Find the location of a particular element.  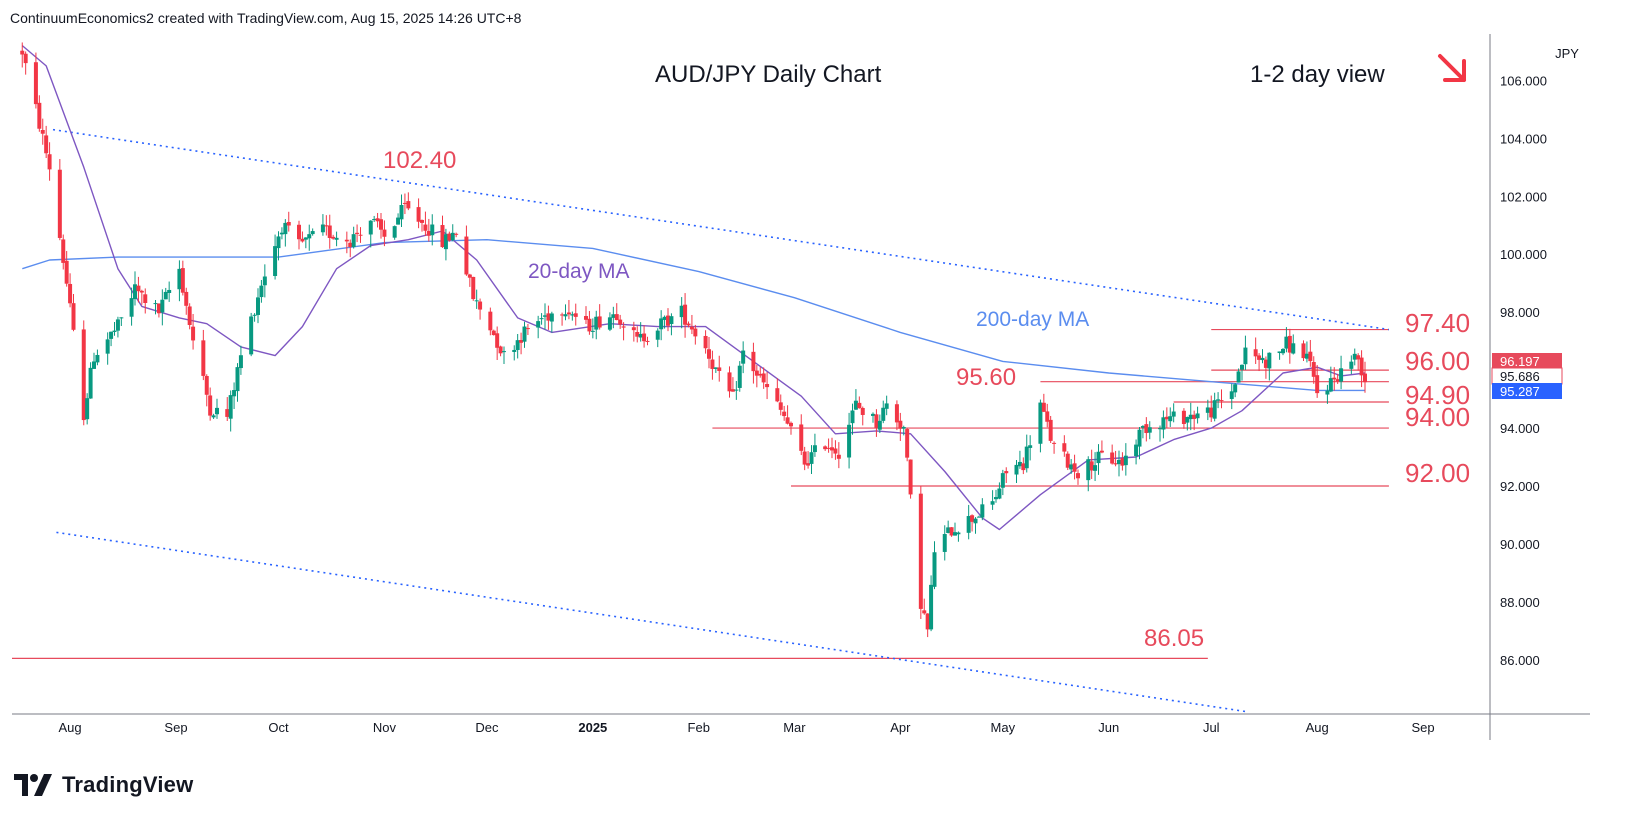

x-tick-label-10: Jun is located at coordinates (1108, 727).